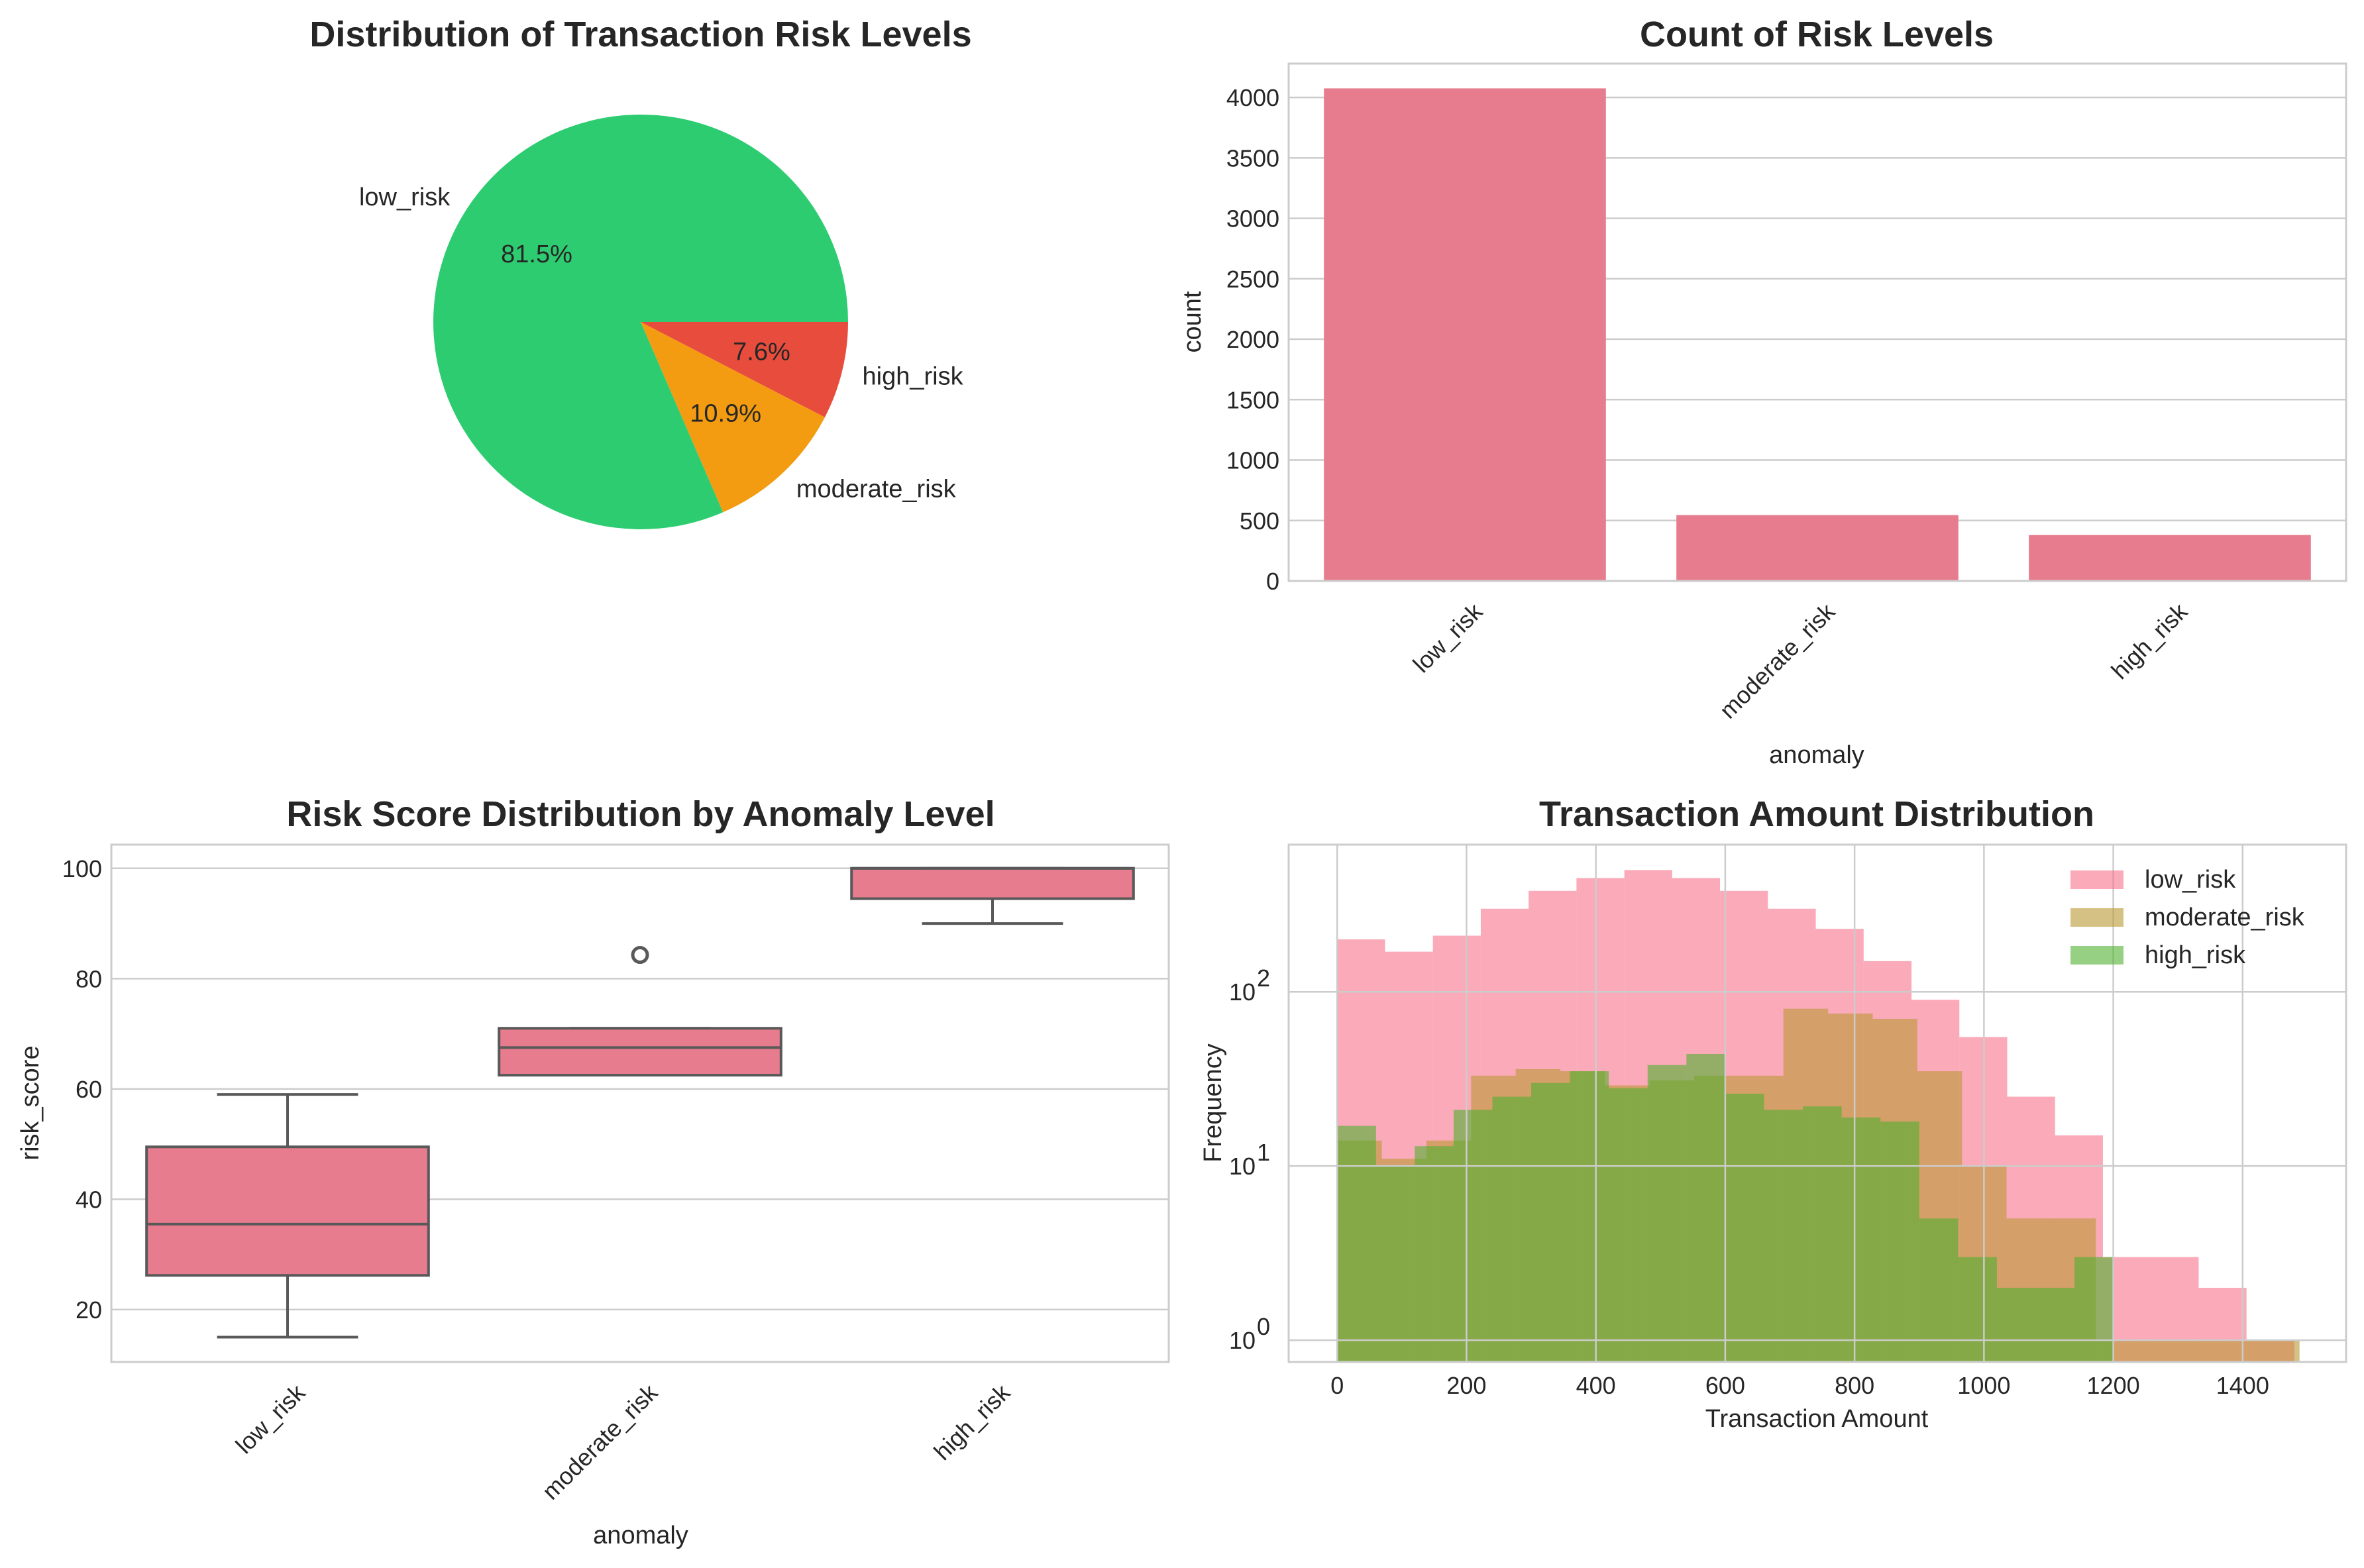  What do you see at coordinates (1252, 158) in the screenshot?
I see `bar-y-tick-label: 3500` at bounding box center [1252, 158].